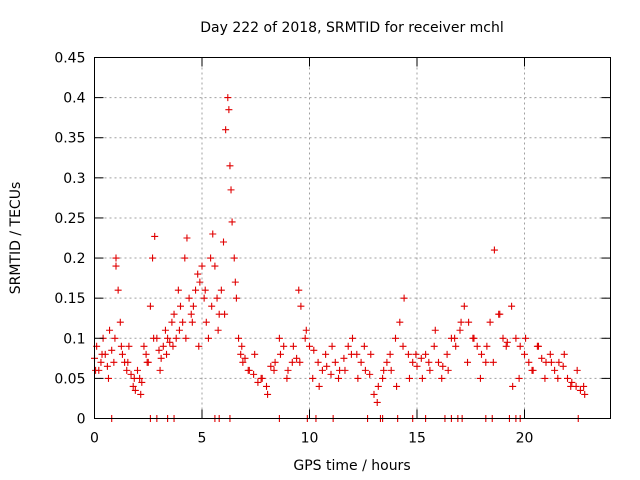 The width and height of the screenshot is (640, 480). I want to click on x-tick-label: 5, so click(202, 439).